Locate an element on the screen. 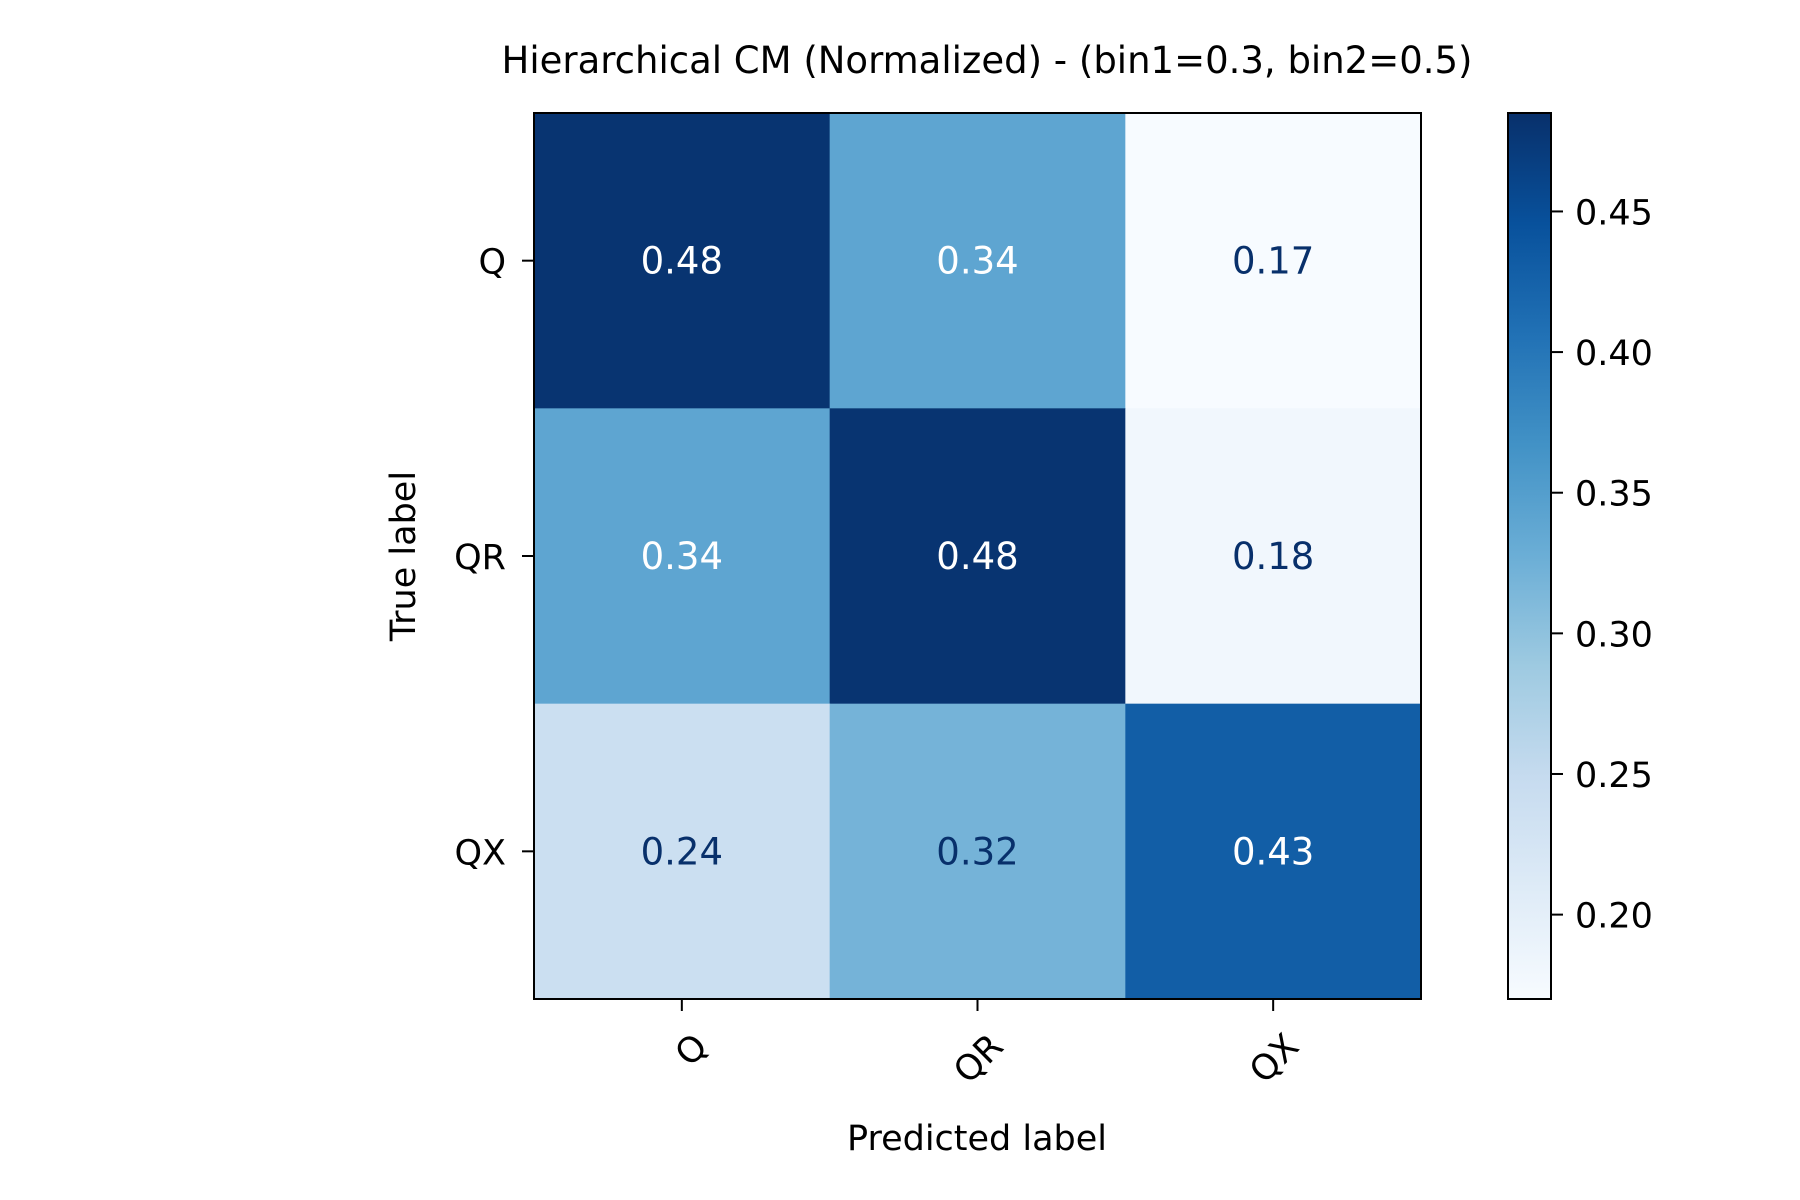 The image size is (1800, 1200). y-axis: Q QR QX is located at coordinates (494, 558).